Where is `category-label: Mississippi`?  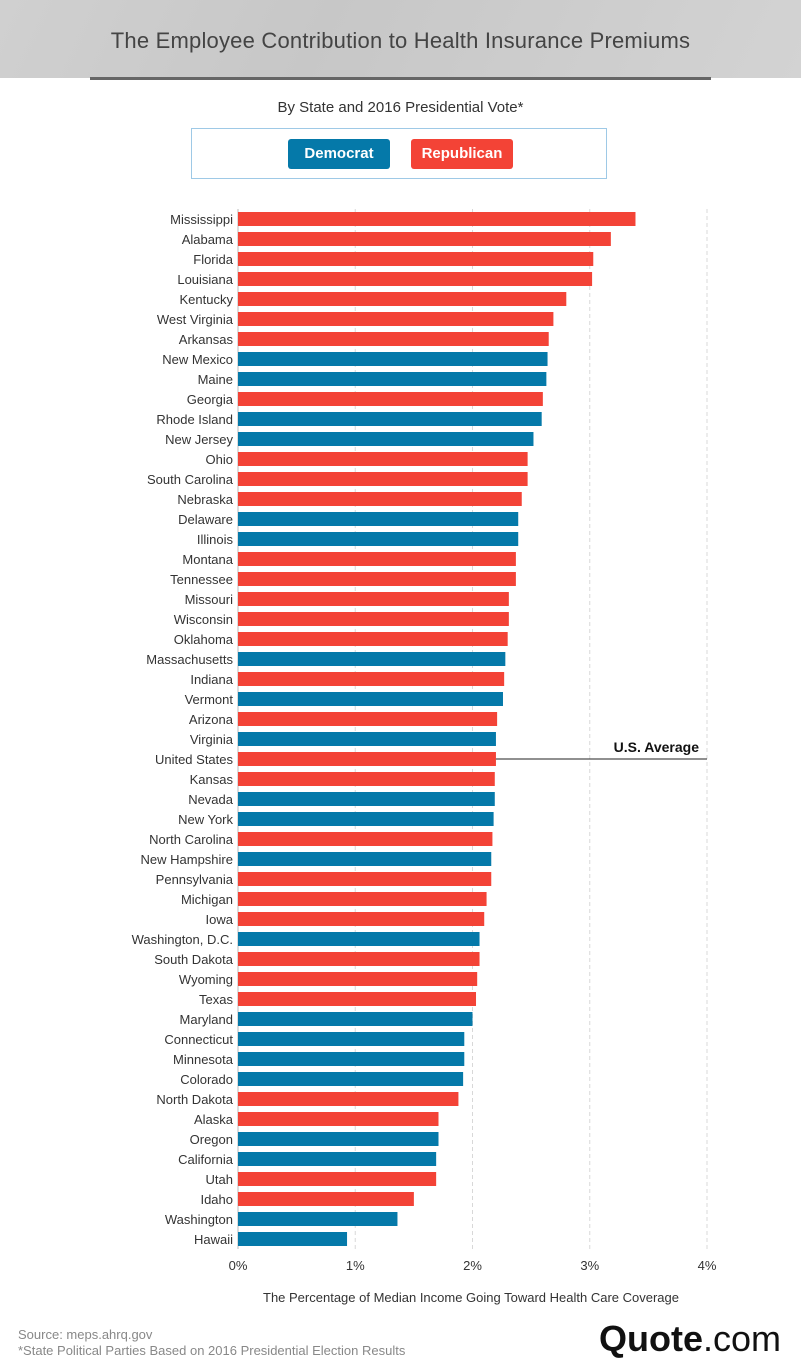 category-label: Mississippi is located at coordinates (201, 219).